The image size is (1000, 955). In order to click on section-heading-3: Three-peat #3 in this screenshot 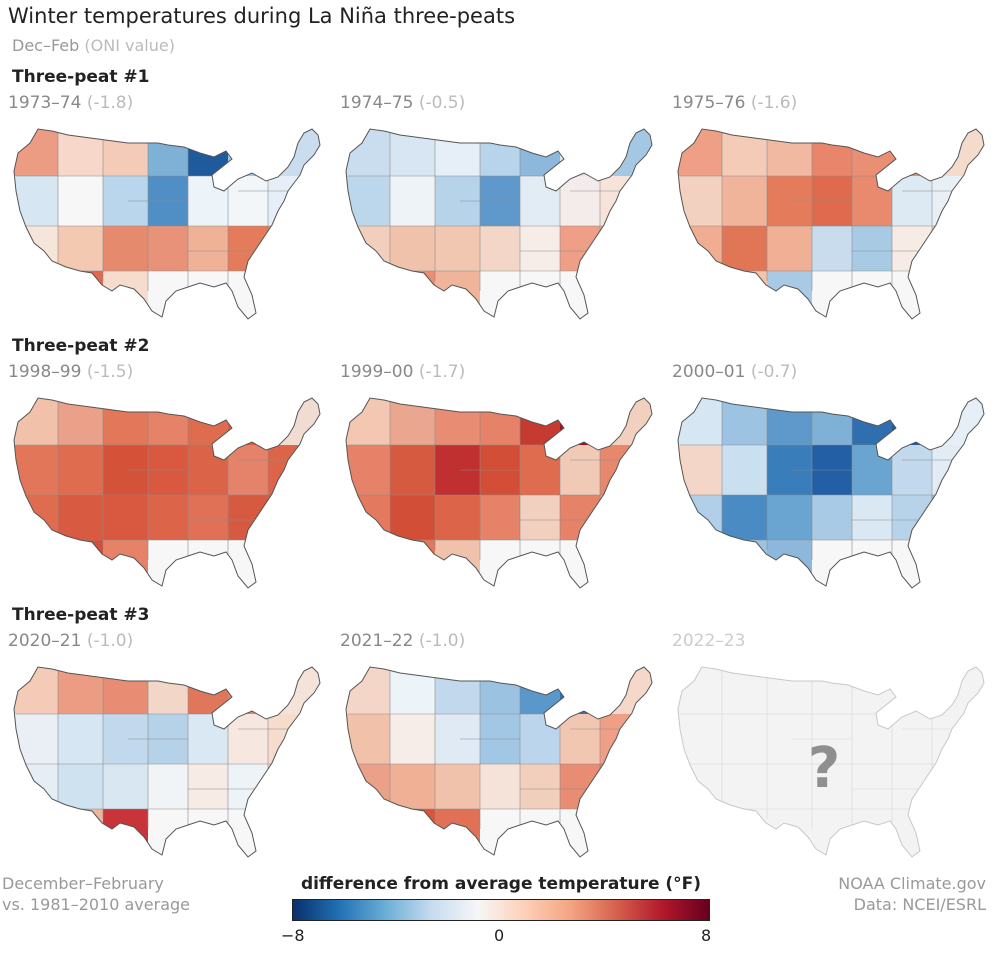, I will do `click(81, 615)`.